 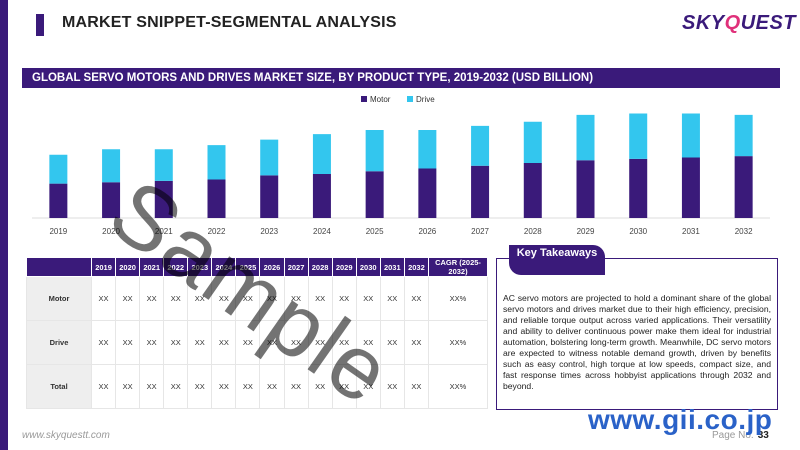 I want to click on table-row: Total XX XX XX XX XX XX XX XX XX XX XX XX XX XX XX%, so click(x=257, y=386).